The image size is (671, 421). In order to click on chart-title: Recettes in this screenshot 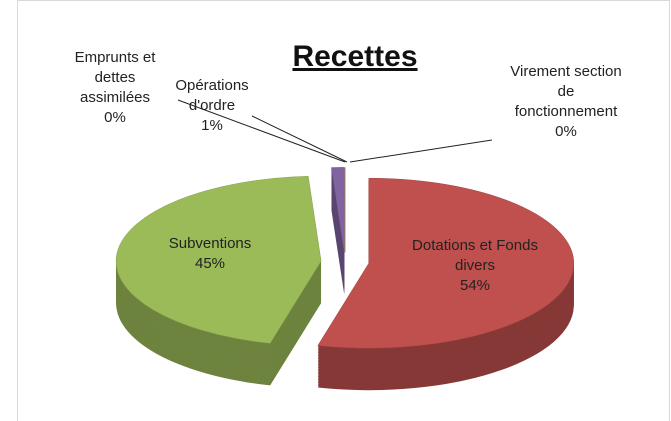, I will do `click(355, 56)`.